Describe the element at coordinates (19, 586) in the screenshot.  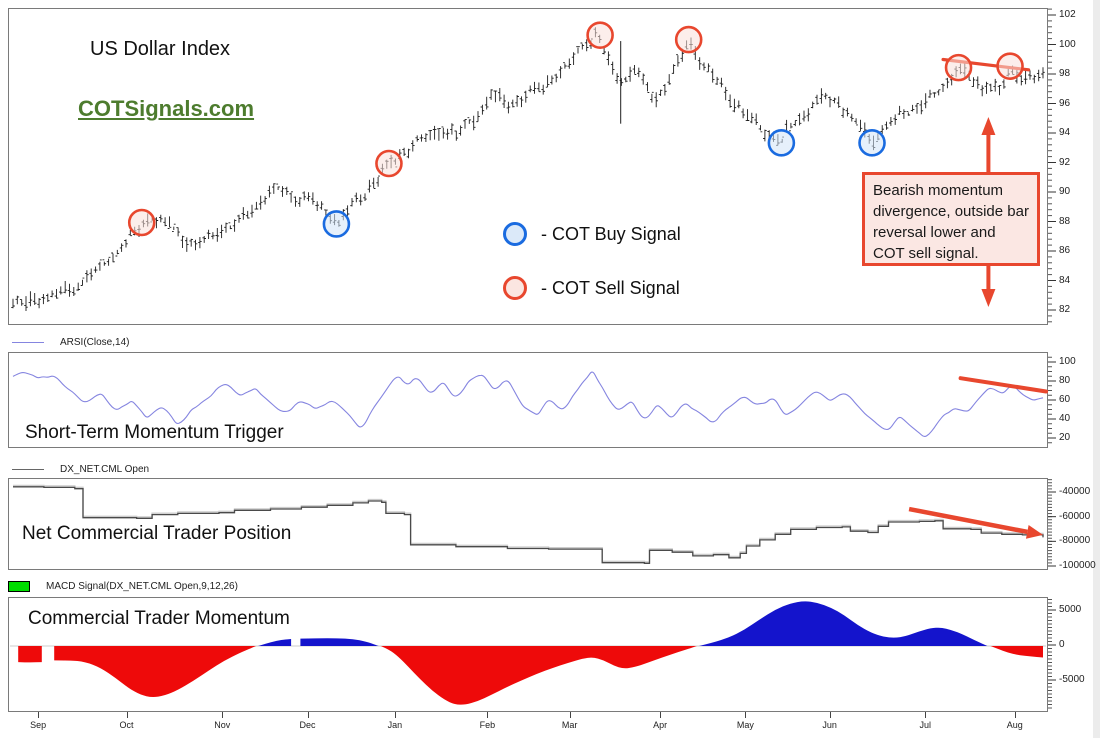
I see `macd-box-swatch-icon` at that location.